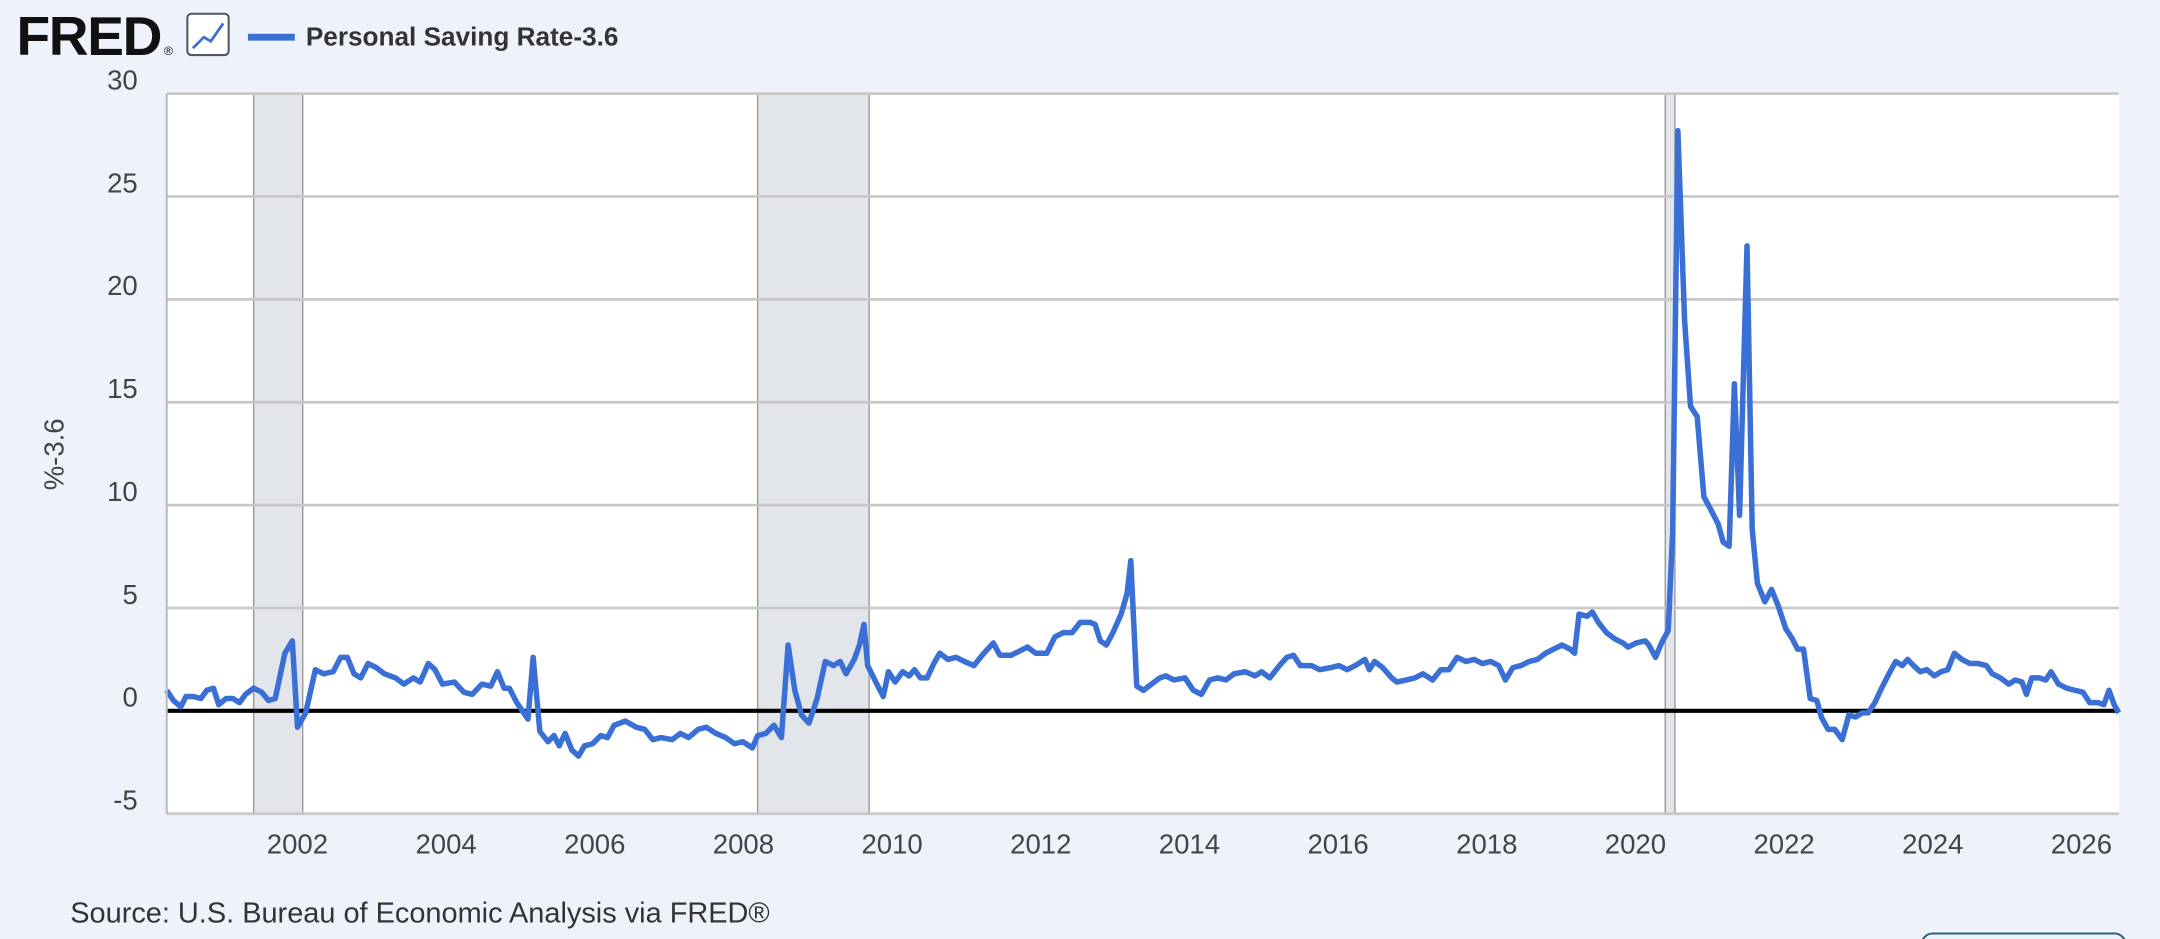 The image size is (2160, 939). What do you see at coordinates (53, 454) in the screenshot?
I see `y-axis-label: %-3.6` at bounding box center [53, 454].